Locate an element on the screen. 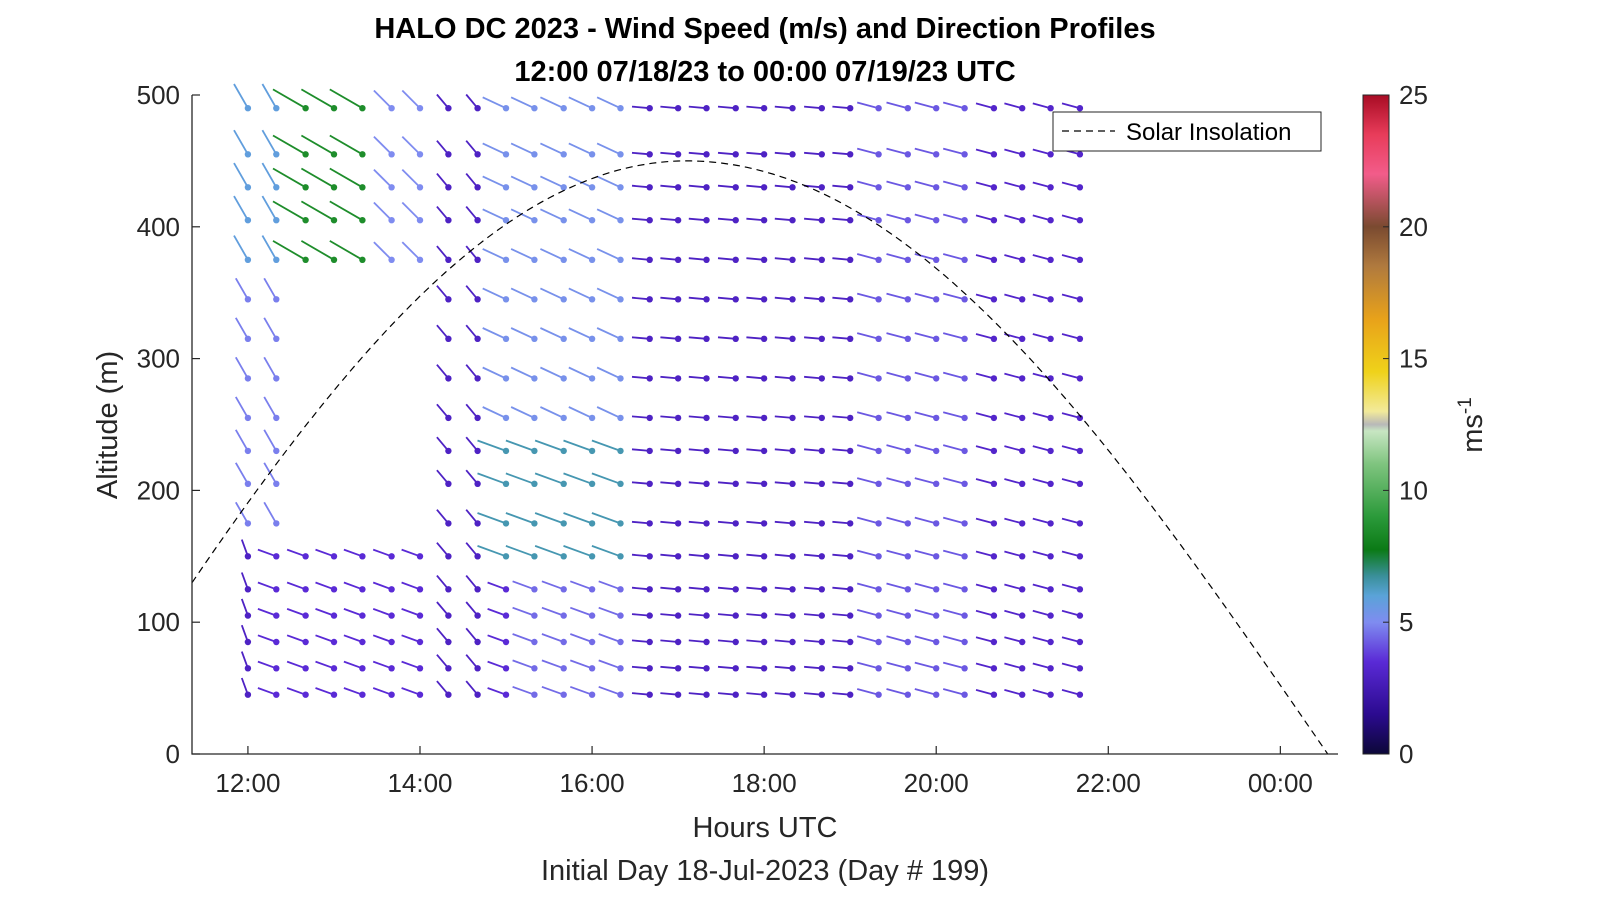 The height and width of the screenshot is (911, 1607). x-tick-label: 12:00 is located at coordinates (247, 783).